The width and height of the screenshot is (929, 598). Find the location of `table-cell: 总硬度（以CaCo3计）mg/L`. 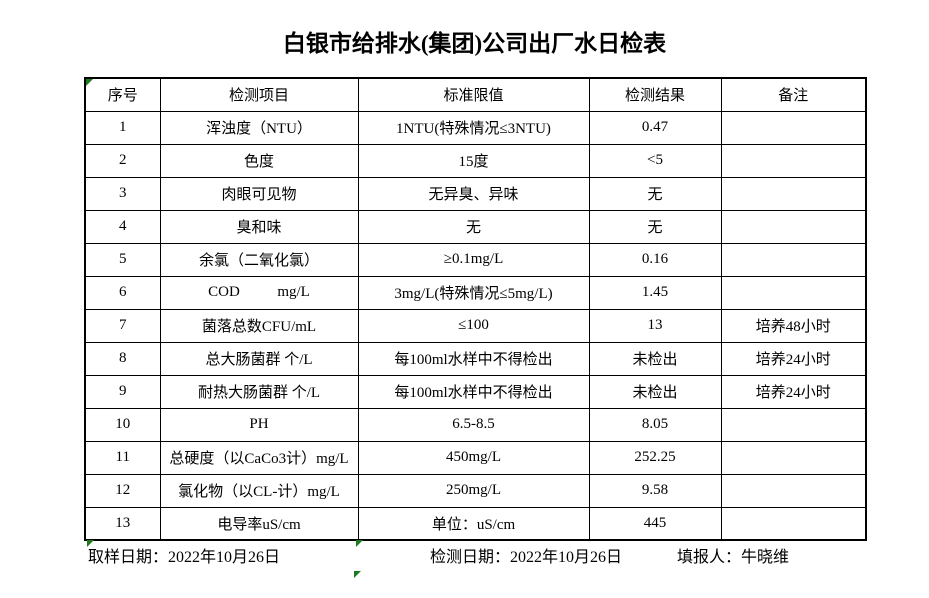

table-cell: 总硬度（以CaCo3计）mg/L is located at coordinates (259, 457).